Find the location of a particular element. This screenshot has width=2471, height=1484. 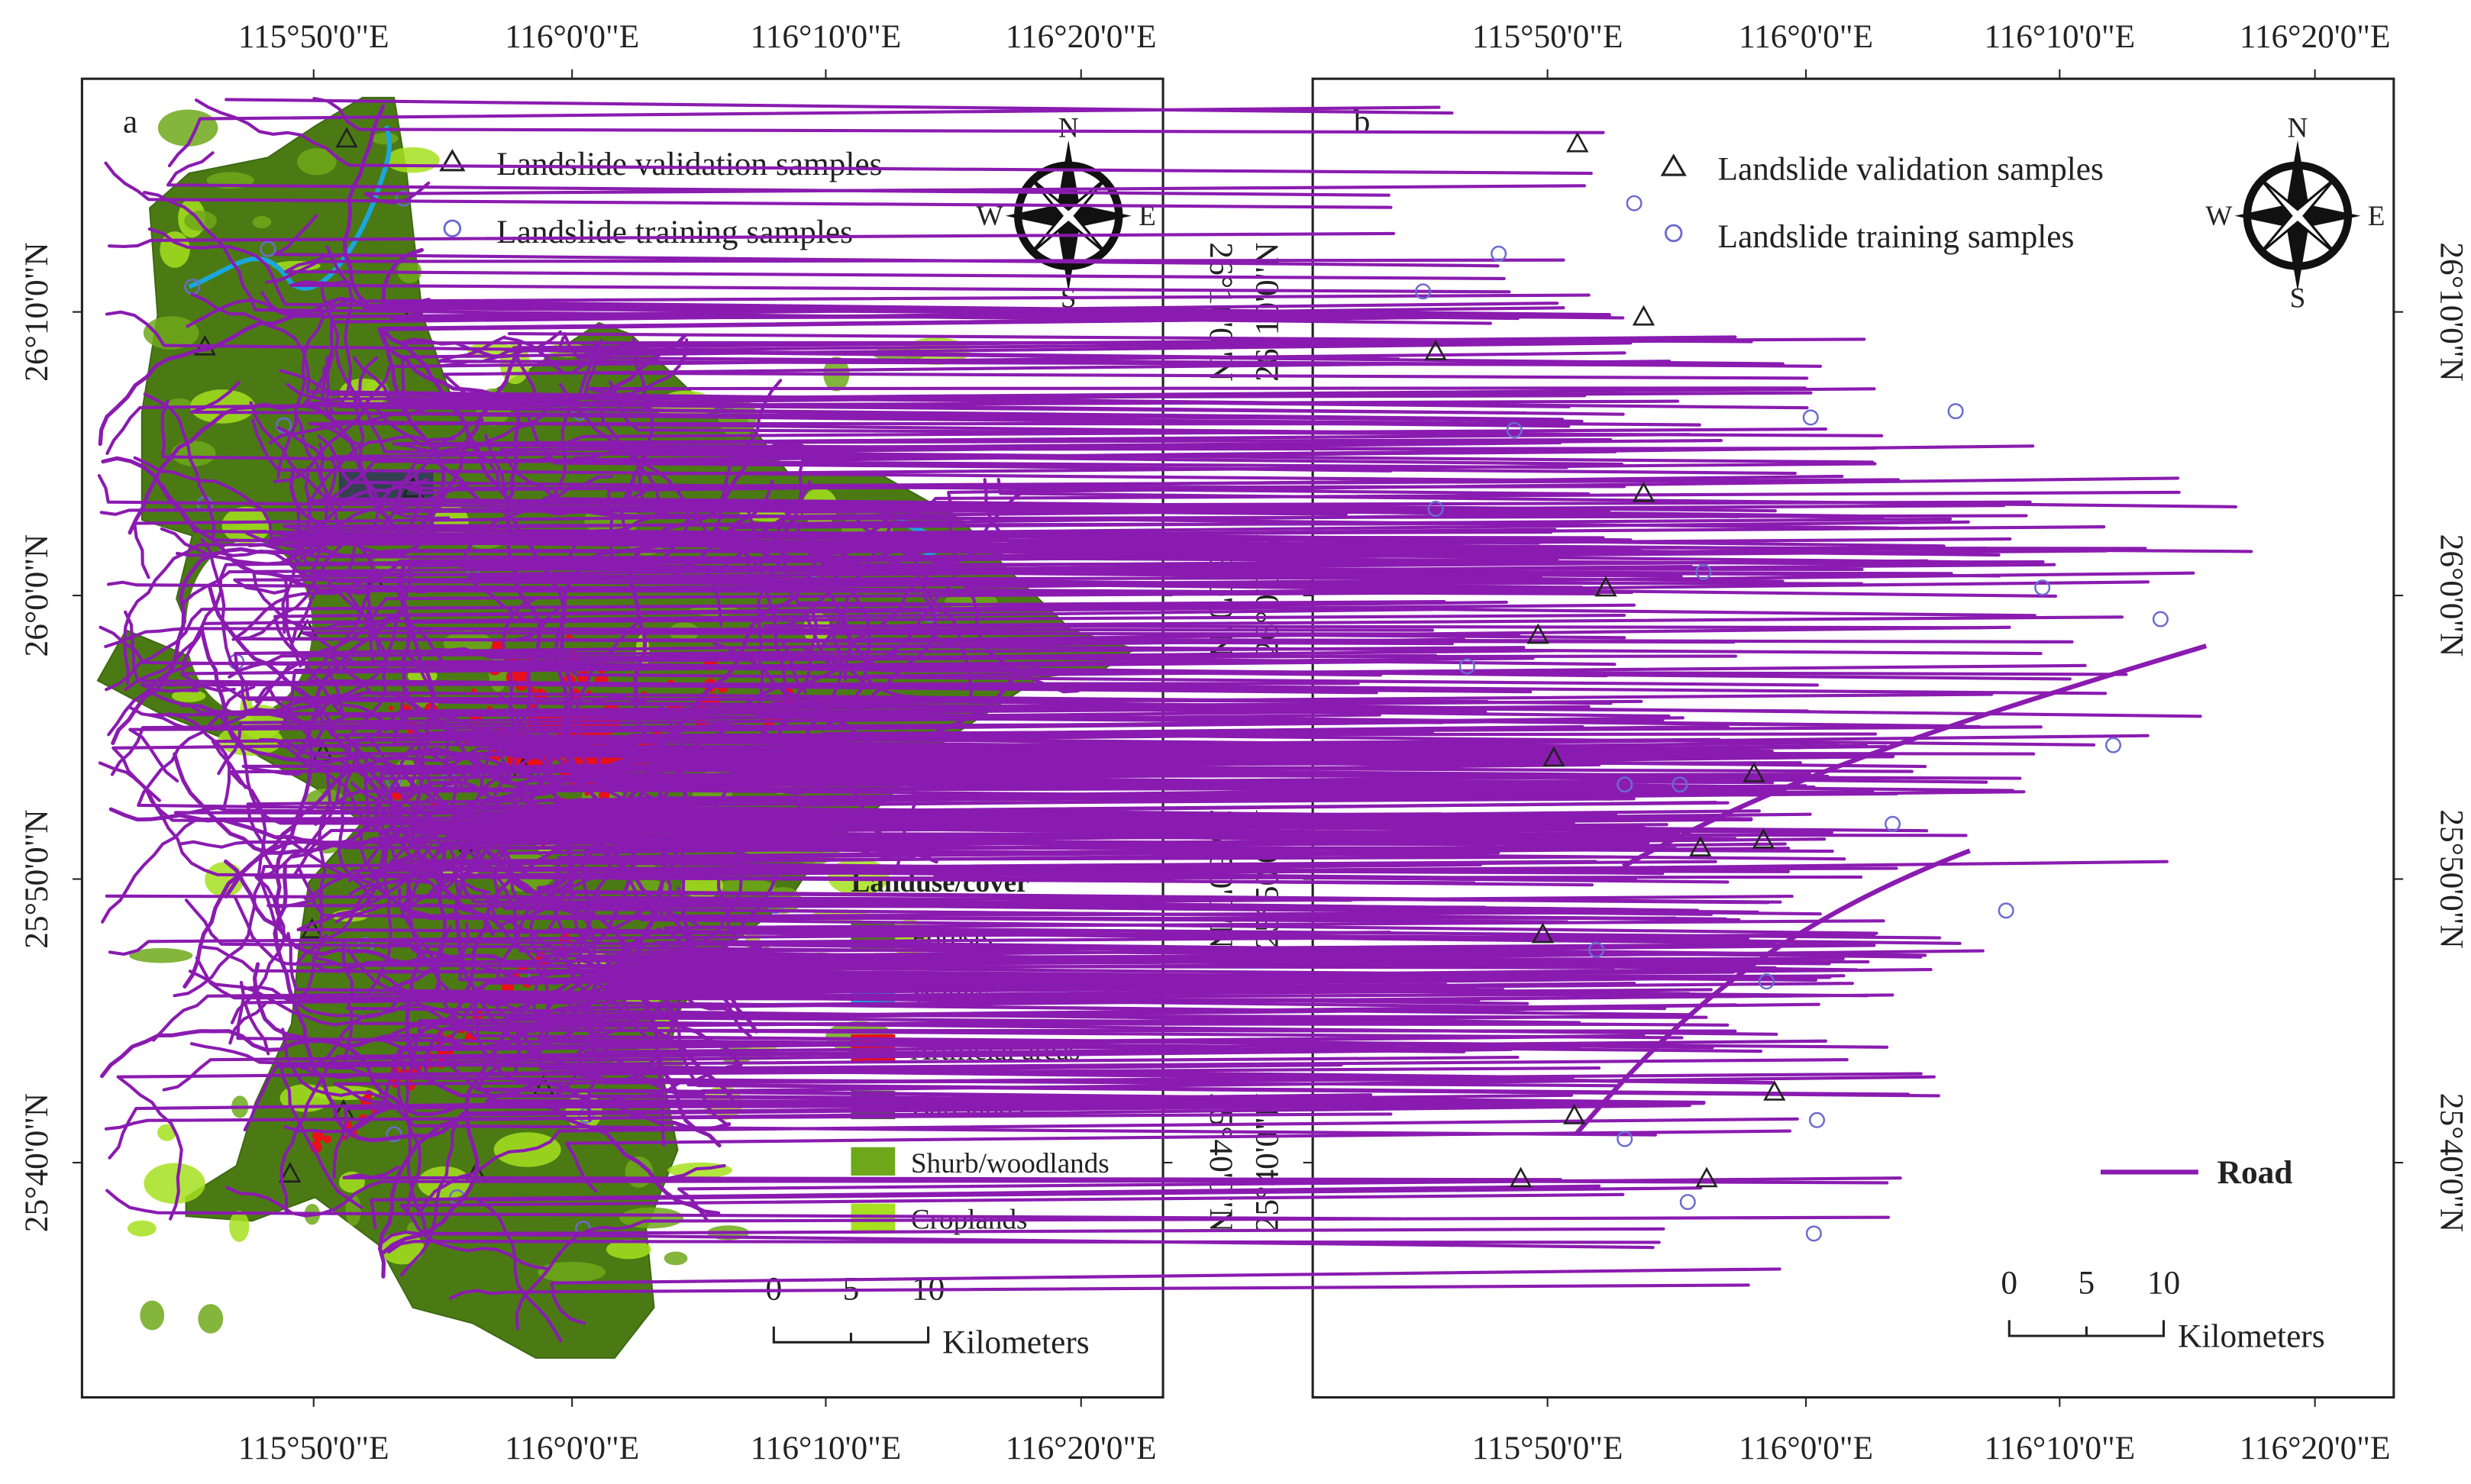

lat-tick-label: 25°50'0"N is located at coordinates (36, 878).